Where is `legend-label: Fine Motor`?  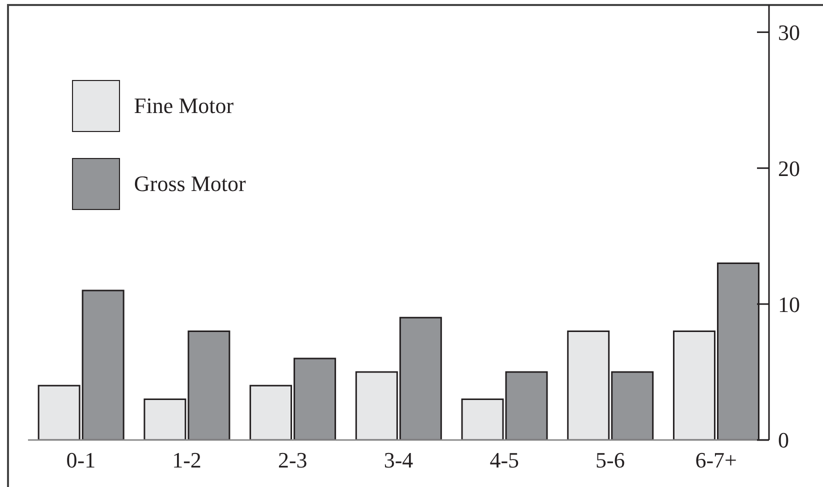 legend-label: Fine Motor is located at coordinates (184, 106).